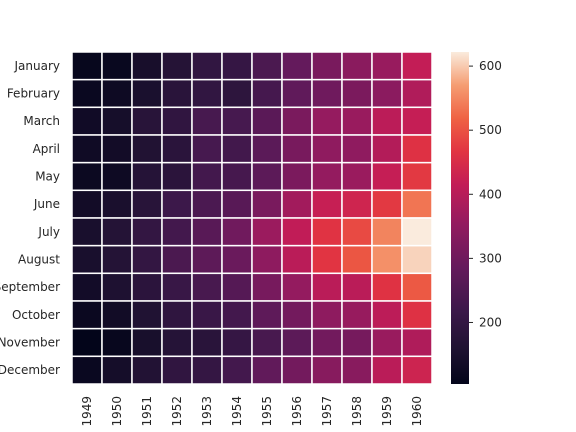 Image resolution: width=576 pixels, height=432 pixels. What do you see at coordinates (33, 94) in the screenshot?
I see `y-tick-label: February` at bounding box center [33, 94].